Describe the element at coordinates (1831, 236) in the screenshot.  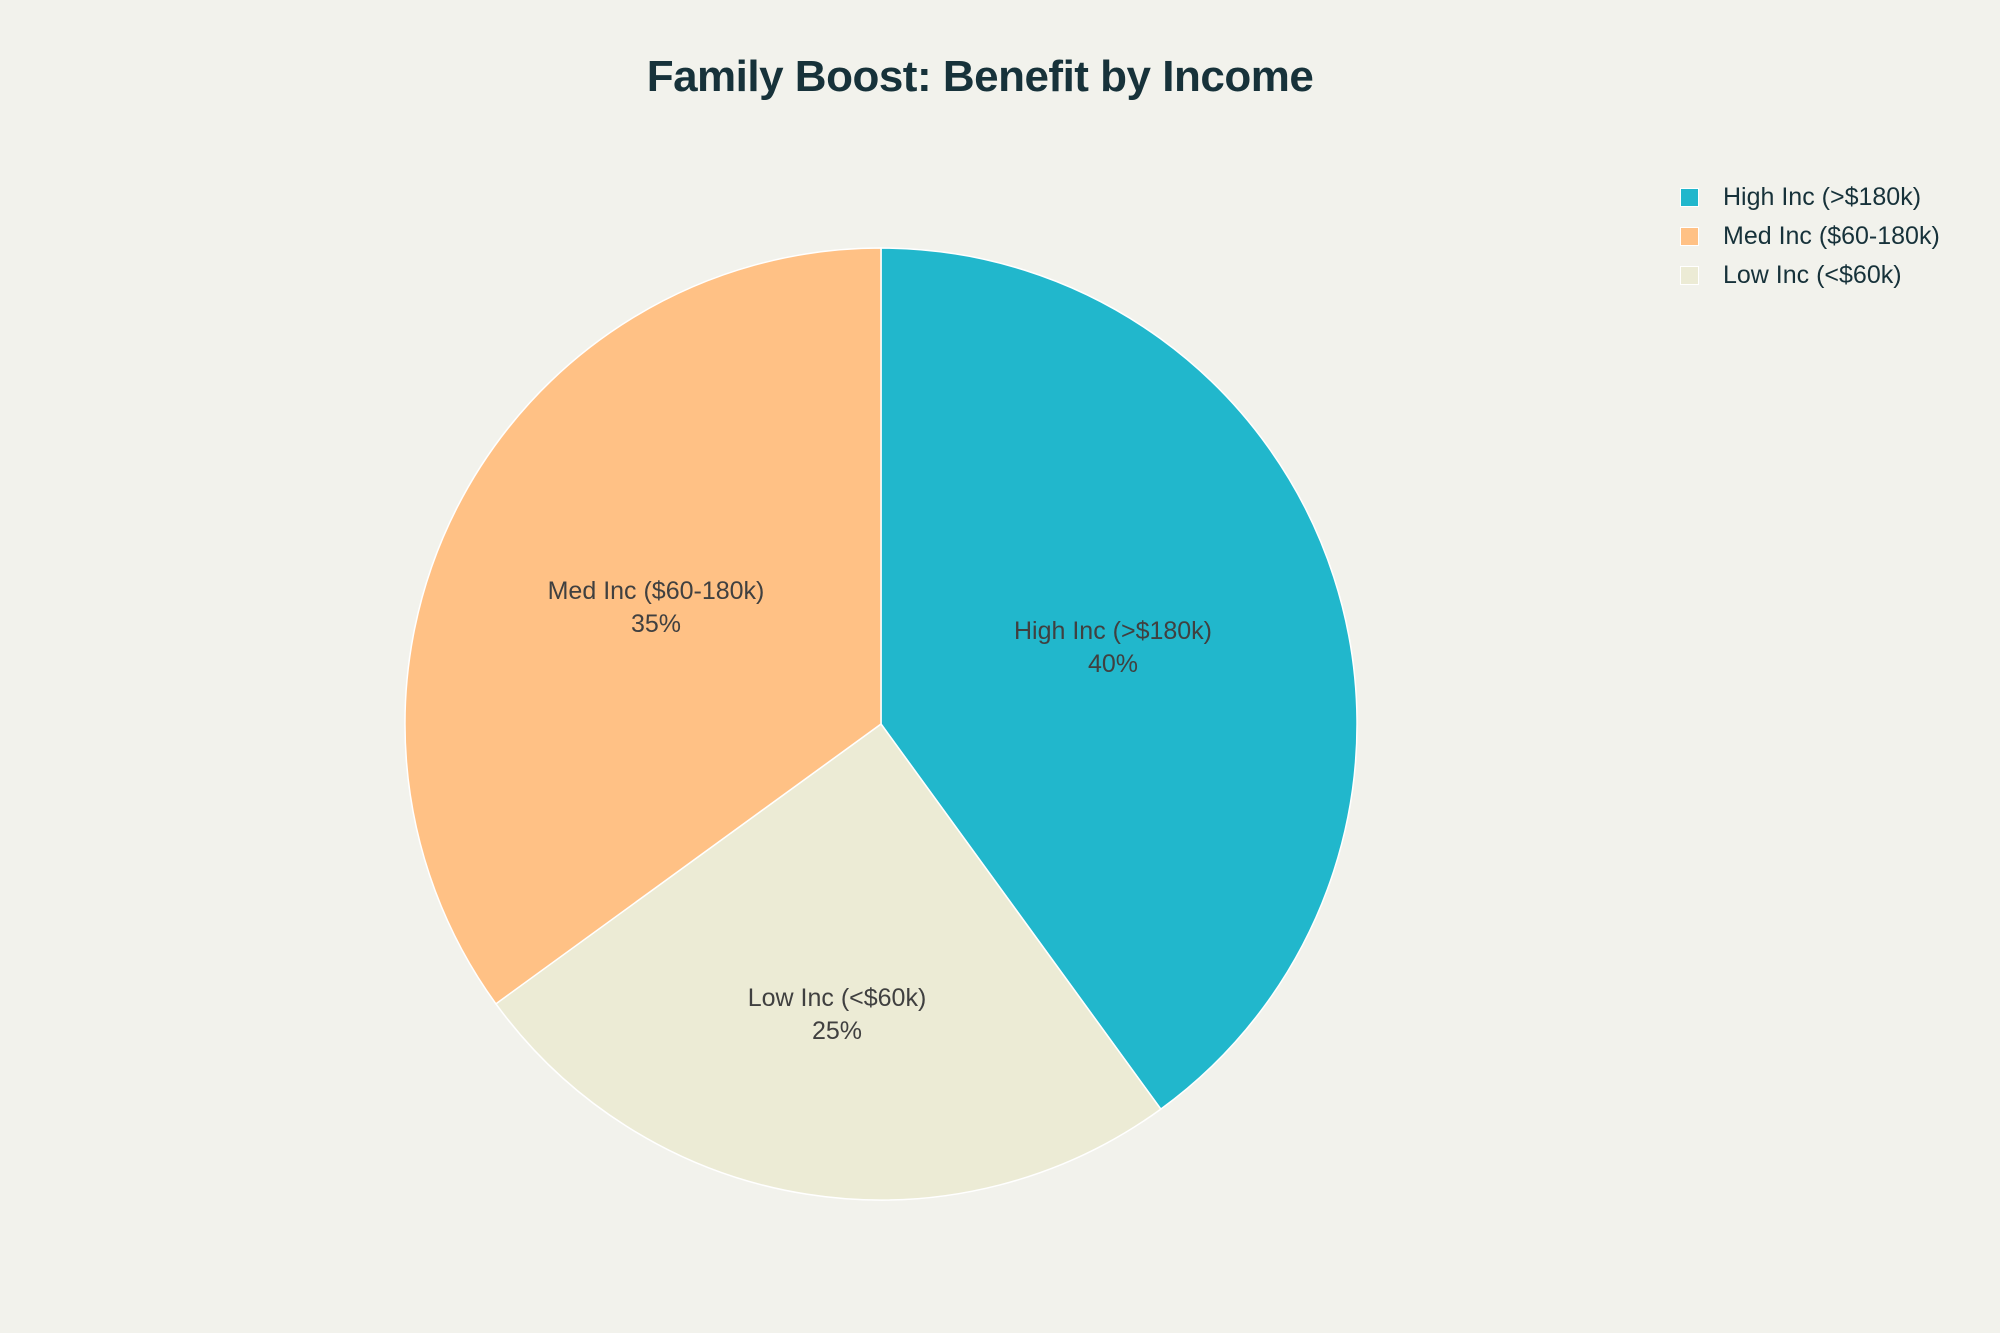
I see `legend-label: Med Inc ($60-180k)` at that location.